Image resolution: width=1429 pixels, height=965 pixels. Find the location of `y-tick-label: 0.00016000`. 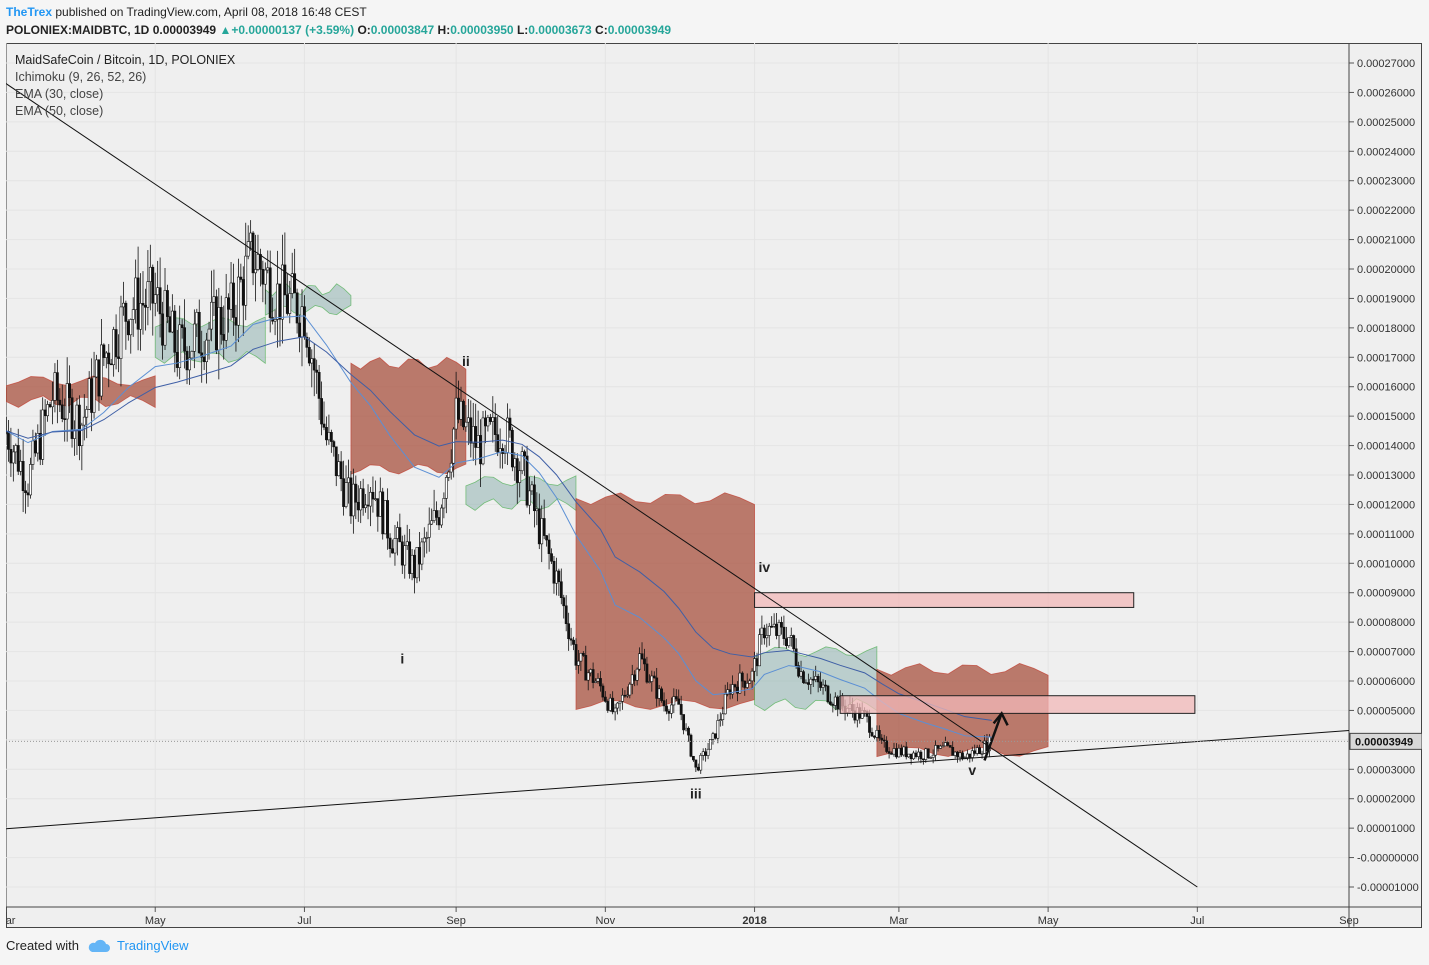

y-tick-label: 0.00016000 is located at coordinates (1386, 388).